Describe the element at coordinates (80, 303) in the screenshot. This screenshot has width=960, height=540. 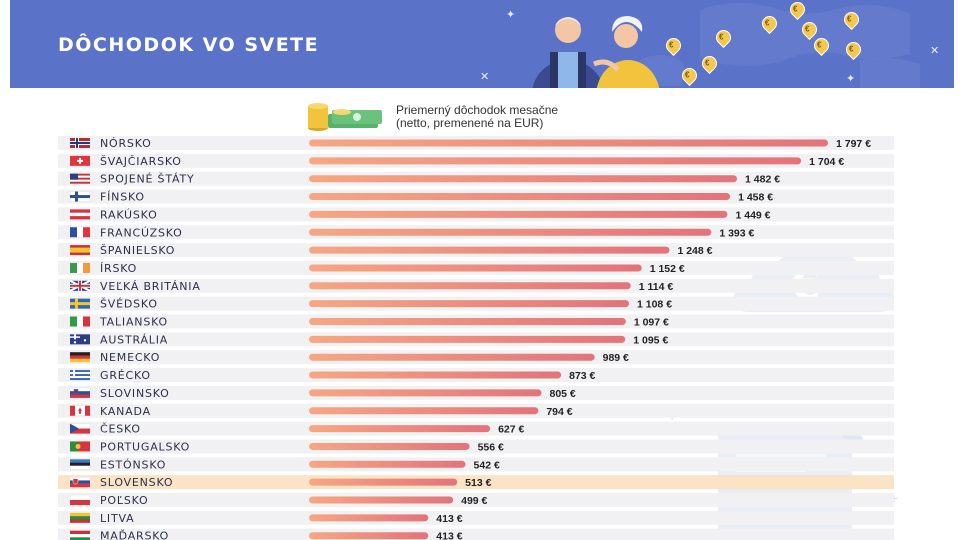
I see `flag-sweden-icon` at that location.